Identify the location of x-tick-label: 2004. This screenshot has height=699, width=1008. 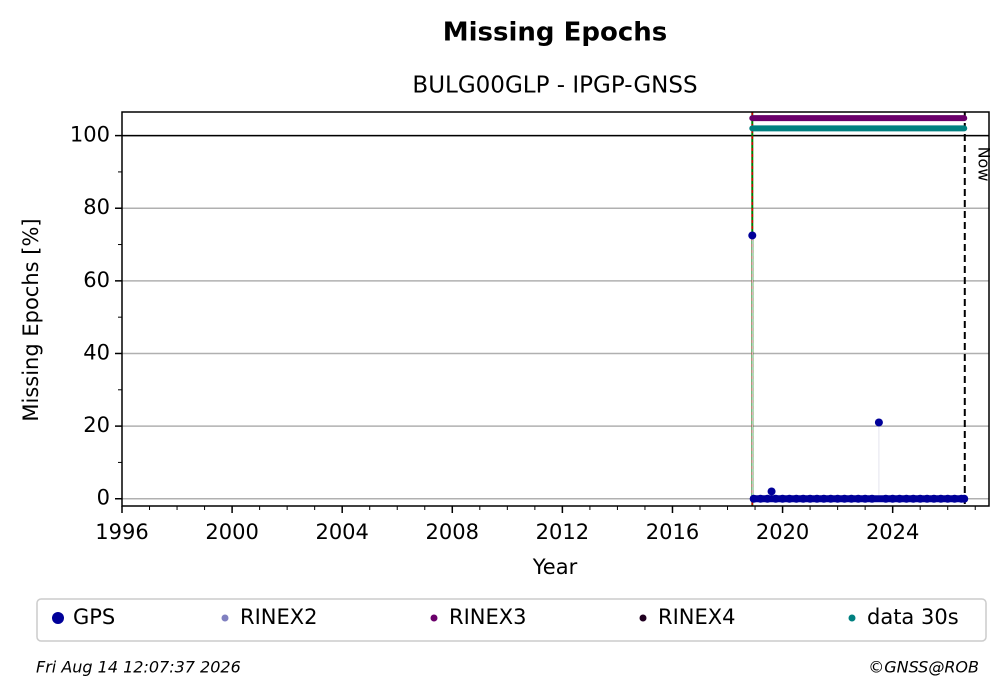
(341, 532).